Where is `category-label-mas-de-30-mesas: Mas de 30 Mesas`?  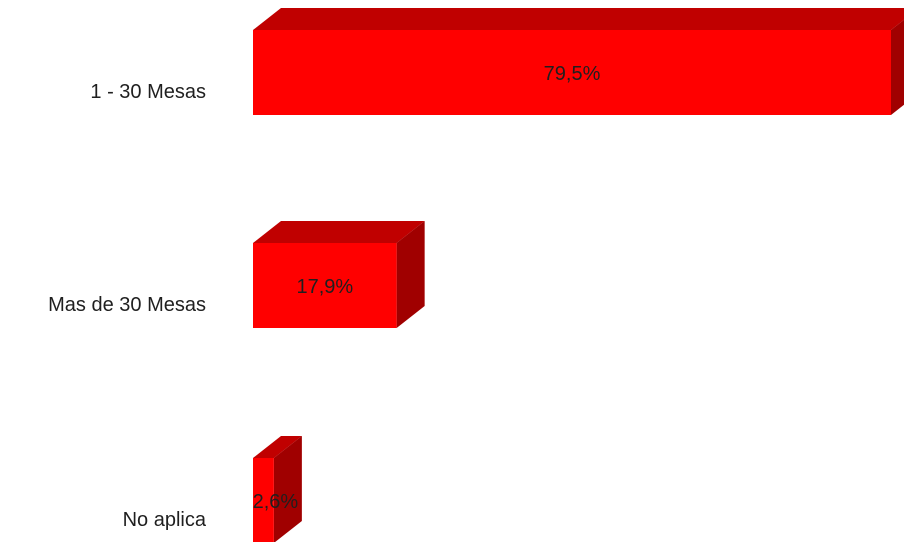
category-label-mas-de-30-mesas: Mas de 30 Mesas is located at coordinates (127, 305).